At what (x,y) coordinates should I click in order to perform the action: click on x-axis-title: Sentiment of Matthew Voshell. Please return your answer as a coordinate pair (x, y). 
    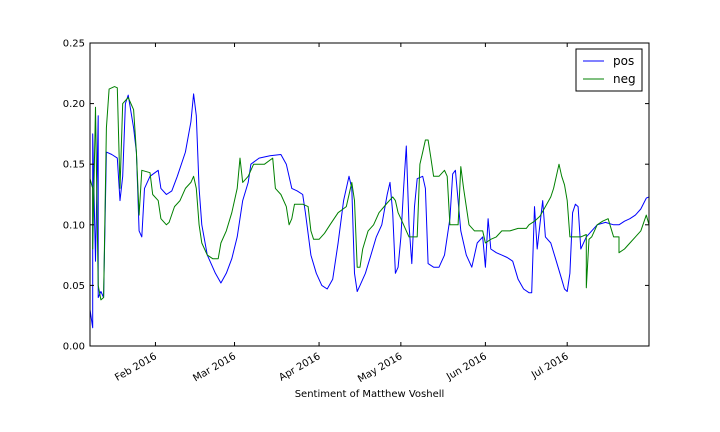
    Looking at the image, I should click on (370, 394).